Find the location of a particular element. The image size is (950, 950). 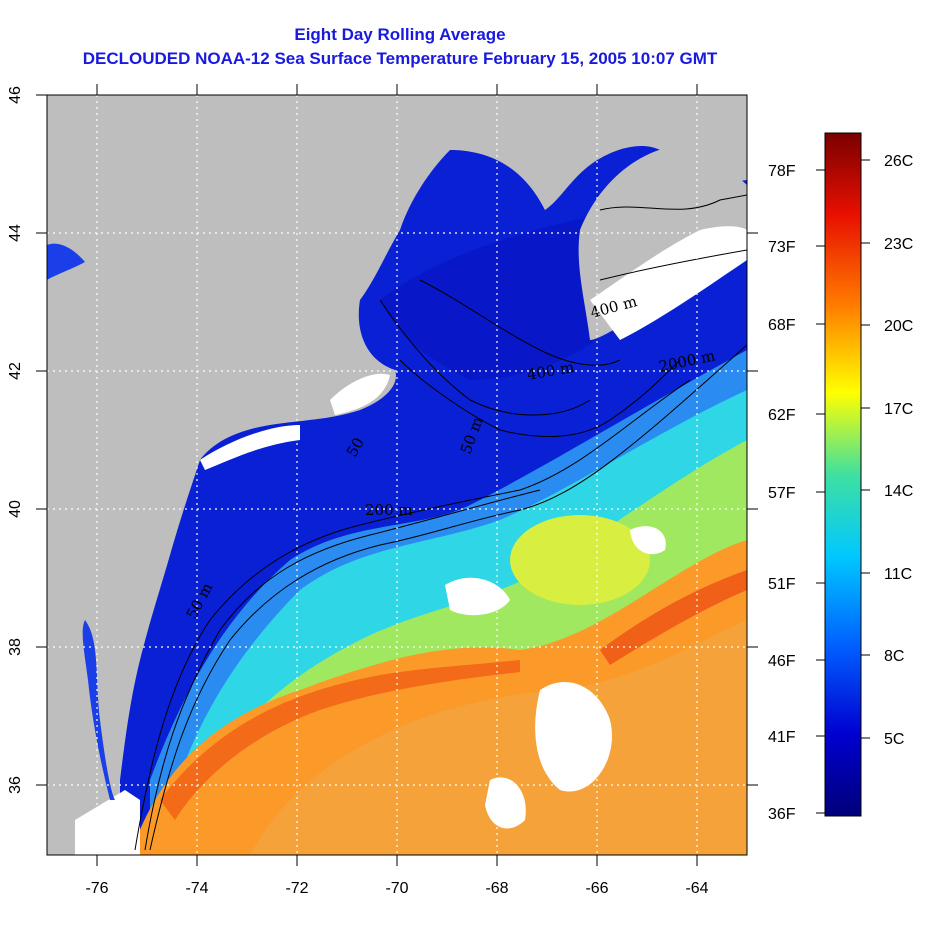

cloud-patch-long-island is located at coordinates (250, 447).